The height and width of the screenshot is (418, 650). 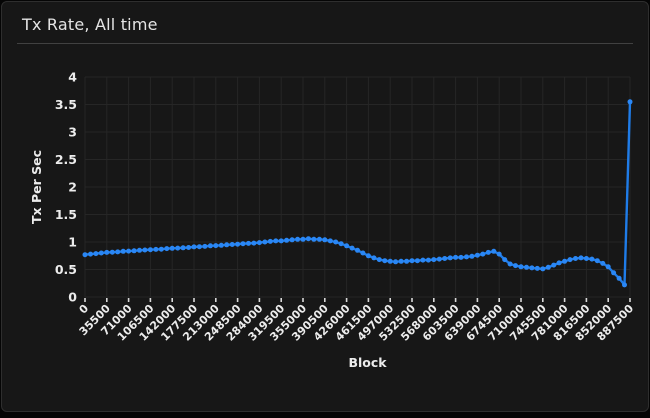 What do you see at coordinates (325, 22) in the screenshot?
I see `panel-header: Tx Rate, All time` at bounding box center [325, 22].